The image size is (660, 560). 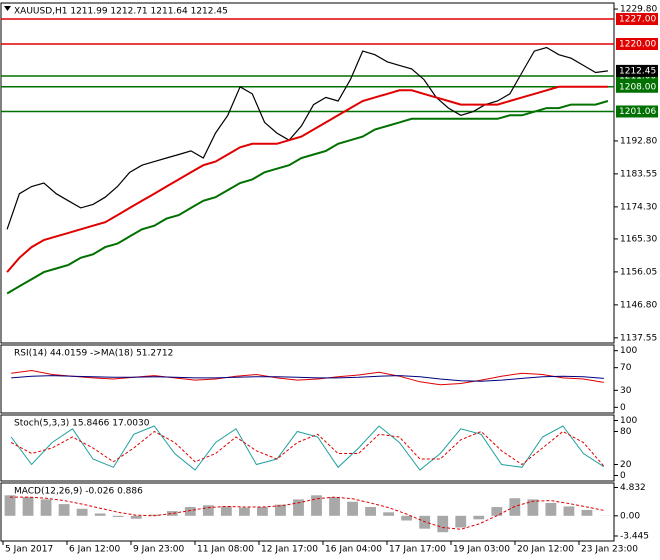 I want to click on y-tick-label: 1229.80, so click(x=638, y=10).